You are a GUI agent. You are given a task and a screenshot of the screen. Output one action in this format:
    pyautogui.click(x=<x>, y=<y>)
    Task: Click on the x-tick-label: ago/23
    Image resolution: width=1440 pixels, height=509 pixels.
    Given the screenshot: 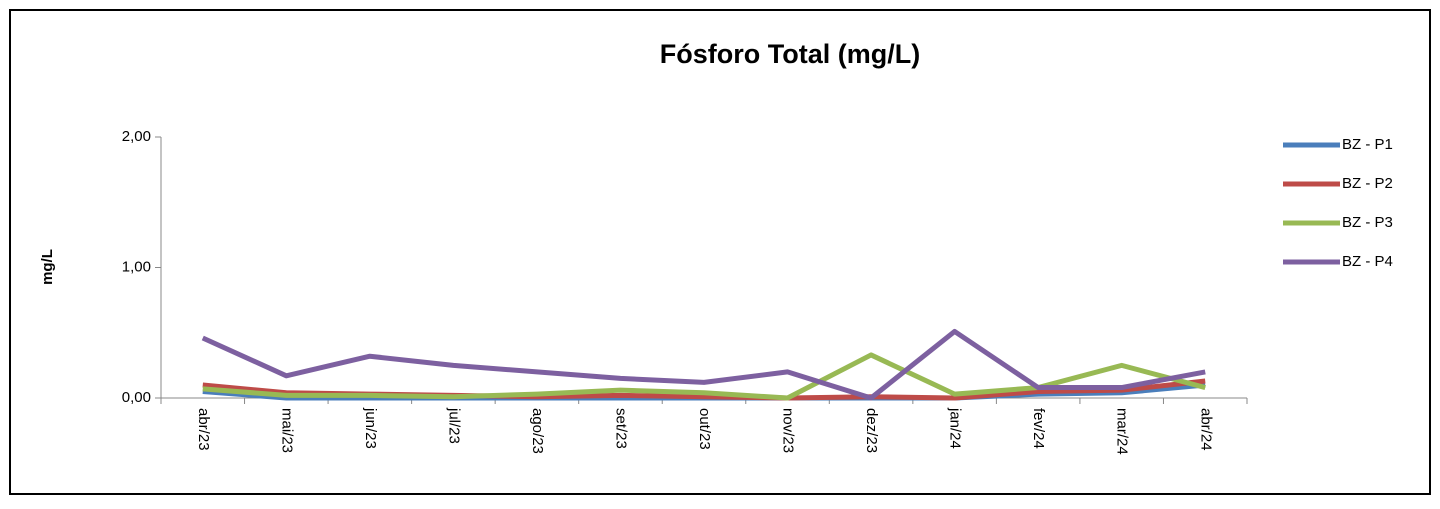 What is the action you would take?
    pyautogui.click(x=537, y=431)
    